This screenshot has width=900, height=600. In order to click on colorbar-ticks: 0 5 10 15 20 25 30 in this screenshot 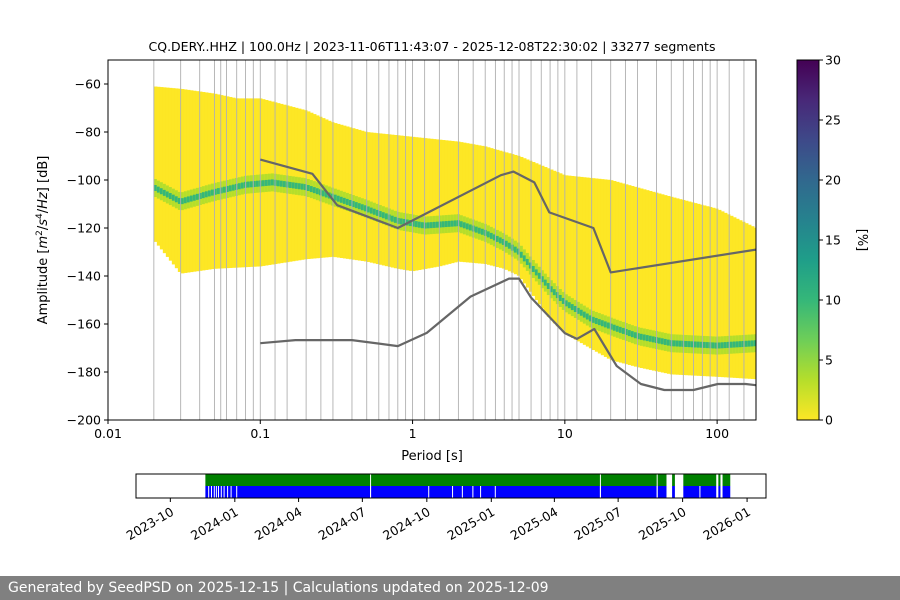, I will do `click(830, 240)`.